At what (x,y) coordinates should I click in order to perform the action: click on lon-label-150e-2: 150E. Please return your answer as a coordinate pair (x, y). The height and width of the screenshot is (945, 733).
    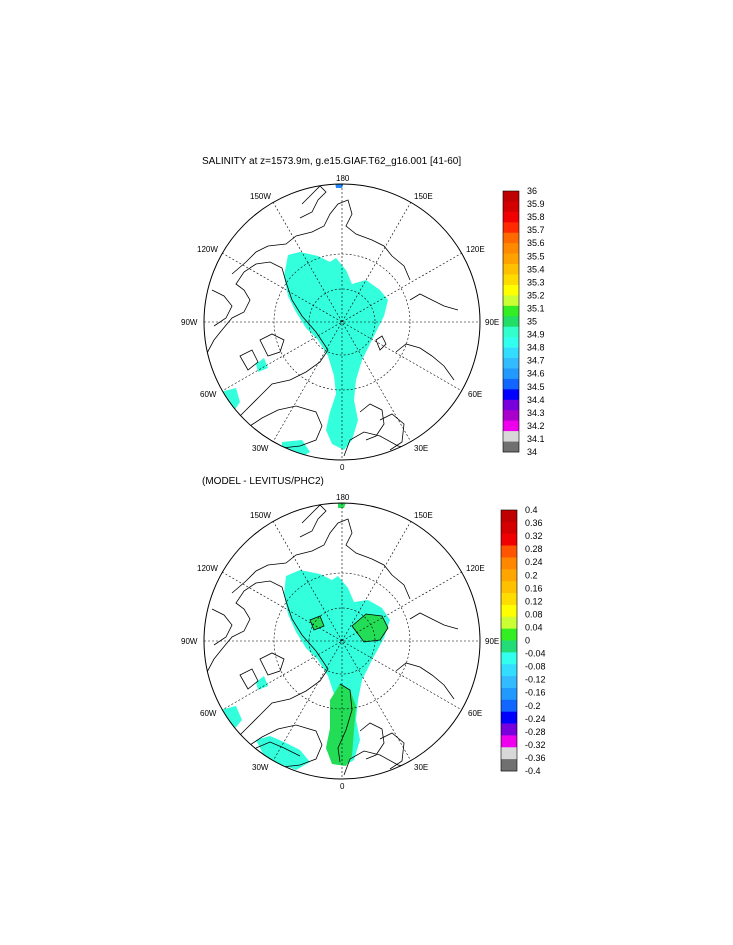
    Looking at the image, I should click on (423, 515).